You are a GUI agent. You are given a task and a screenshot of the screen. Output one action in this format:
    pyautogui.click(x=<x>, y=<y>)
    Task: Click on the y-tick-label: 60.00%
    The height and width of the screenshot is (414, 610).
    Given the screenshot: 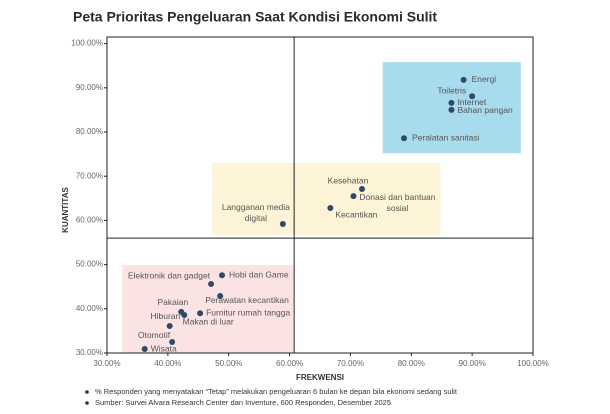 What is the action you would take?
    pyautogui.click(x=89, y=220)
    